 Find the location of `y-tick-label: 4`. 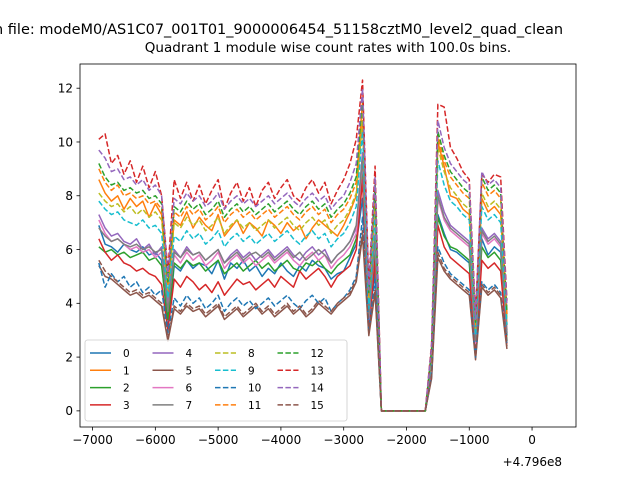

y-tick-label: 4 is located at coordinates (69, 304).